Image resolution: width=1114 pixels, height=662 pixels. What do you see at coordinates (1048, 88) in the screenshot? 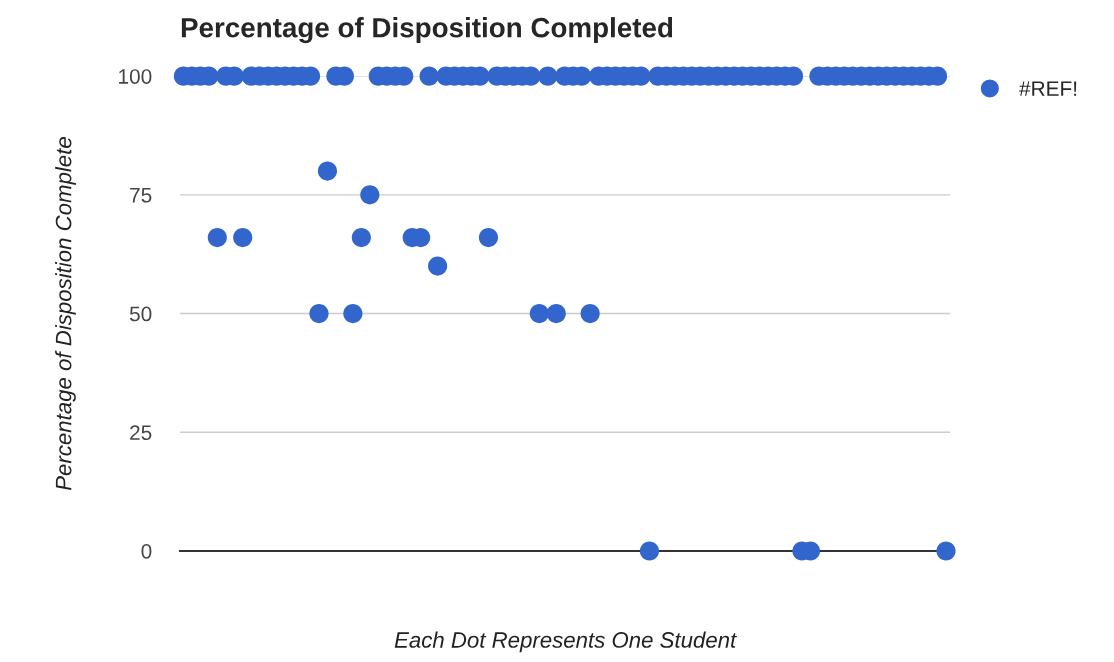
I see `legend-label: #REF!` at bounding box center [1048, 88].